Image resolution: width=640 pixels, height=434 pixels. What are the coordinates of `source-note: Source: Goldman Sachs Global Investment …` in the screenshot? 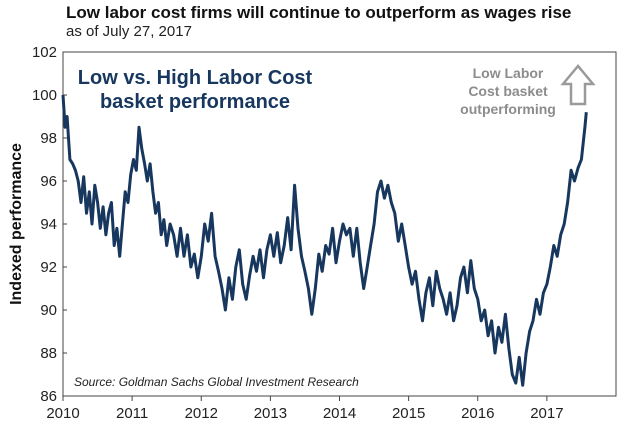 It's located at (216, 382).